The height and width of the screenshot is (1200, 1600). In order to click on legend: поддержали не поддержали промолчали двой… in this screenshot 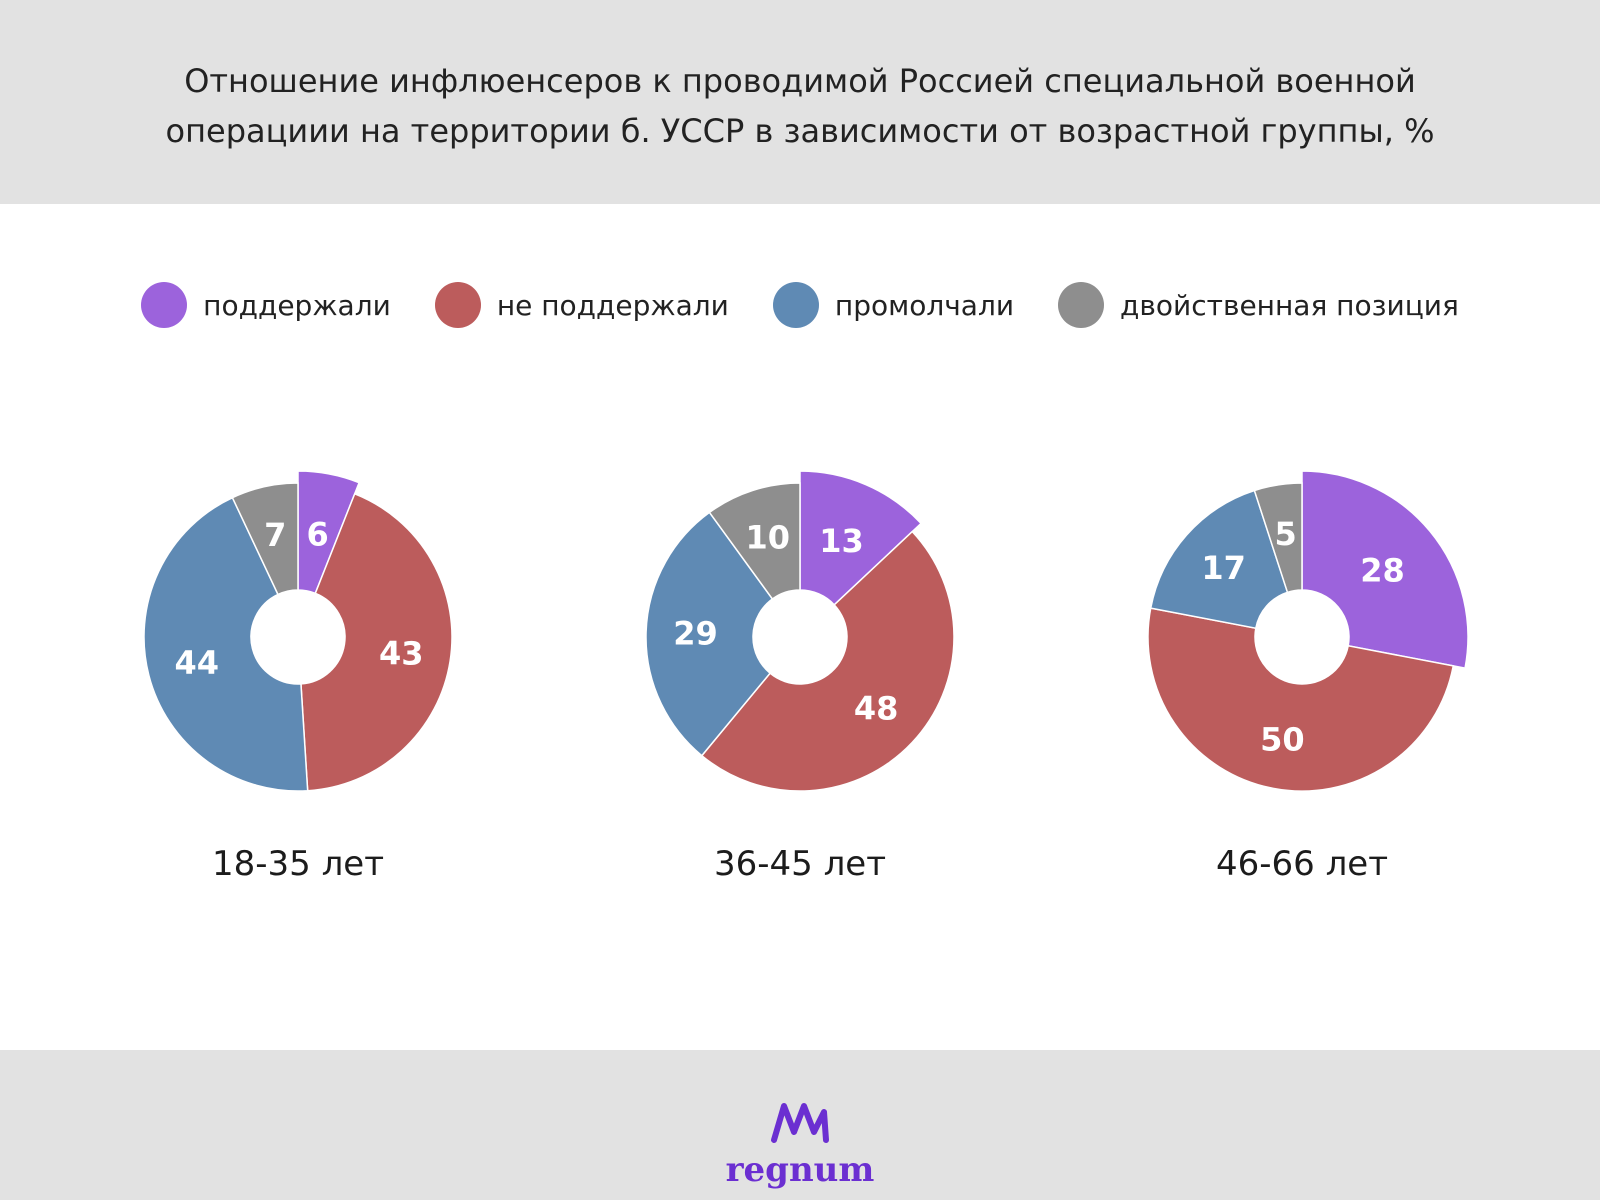, I will do `click(800, 305)`.